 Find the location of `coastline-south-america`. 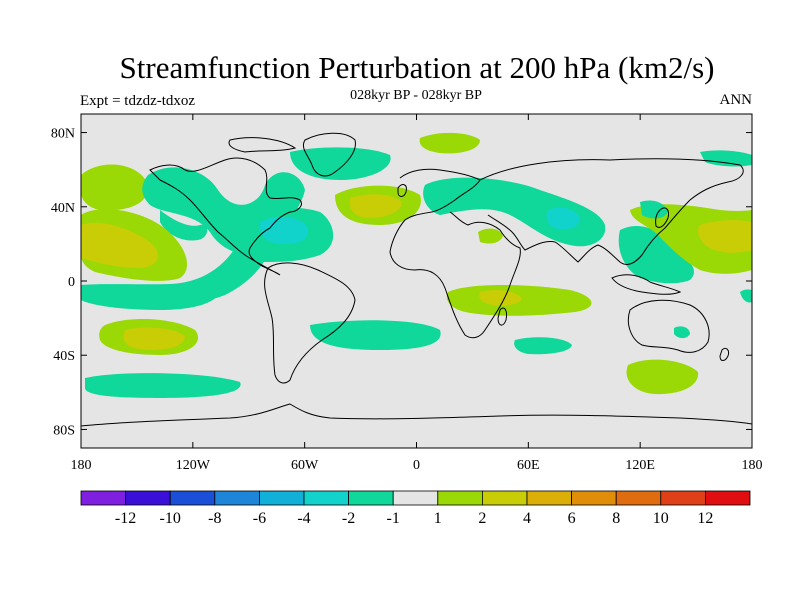

coastline-south-america is located at coordinates (310, 323).